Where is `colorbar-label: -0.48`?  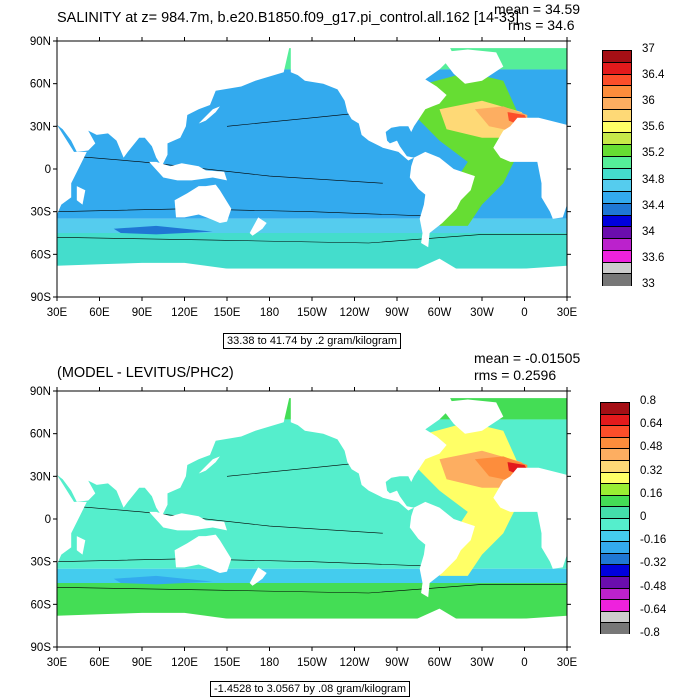
colorbar-label: -0.48 is located at coordinates (653, 586).